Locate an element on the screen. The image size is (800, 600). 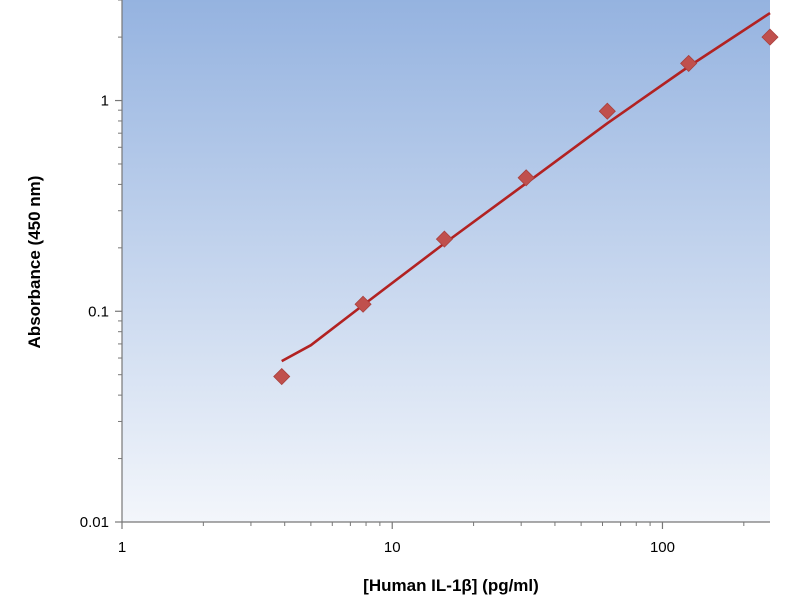
x-tick-labels: 1 10 100 is located at coordinates (396, 547).